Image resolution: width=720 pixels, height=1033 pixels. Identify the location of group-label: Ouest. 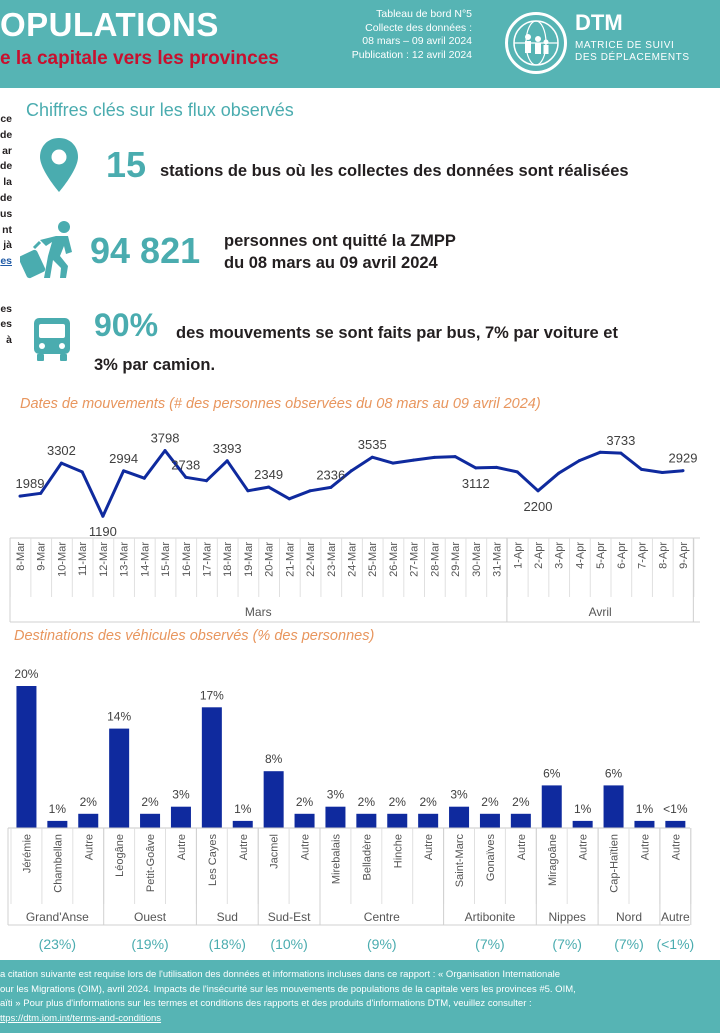
(150, 917).